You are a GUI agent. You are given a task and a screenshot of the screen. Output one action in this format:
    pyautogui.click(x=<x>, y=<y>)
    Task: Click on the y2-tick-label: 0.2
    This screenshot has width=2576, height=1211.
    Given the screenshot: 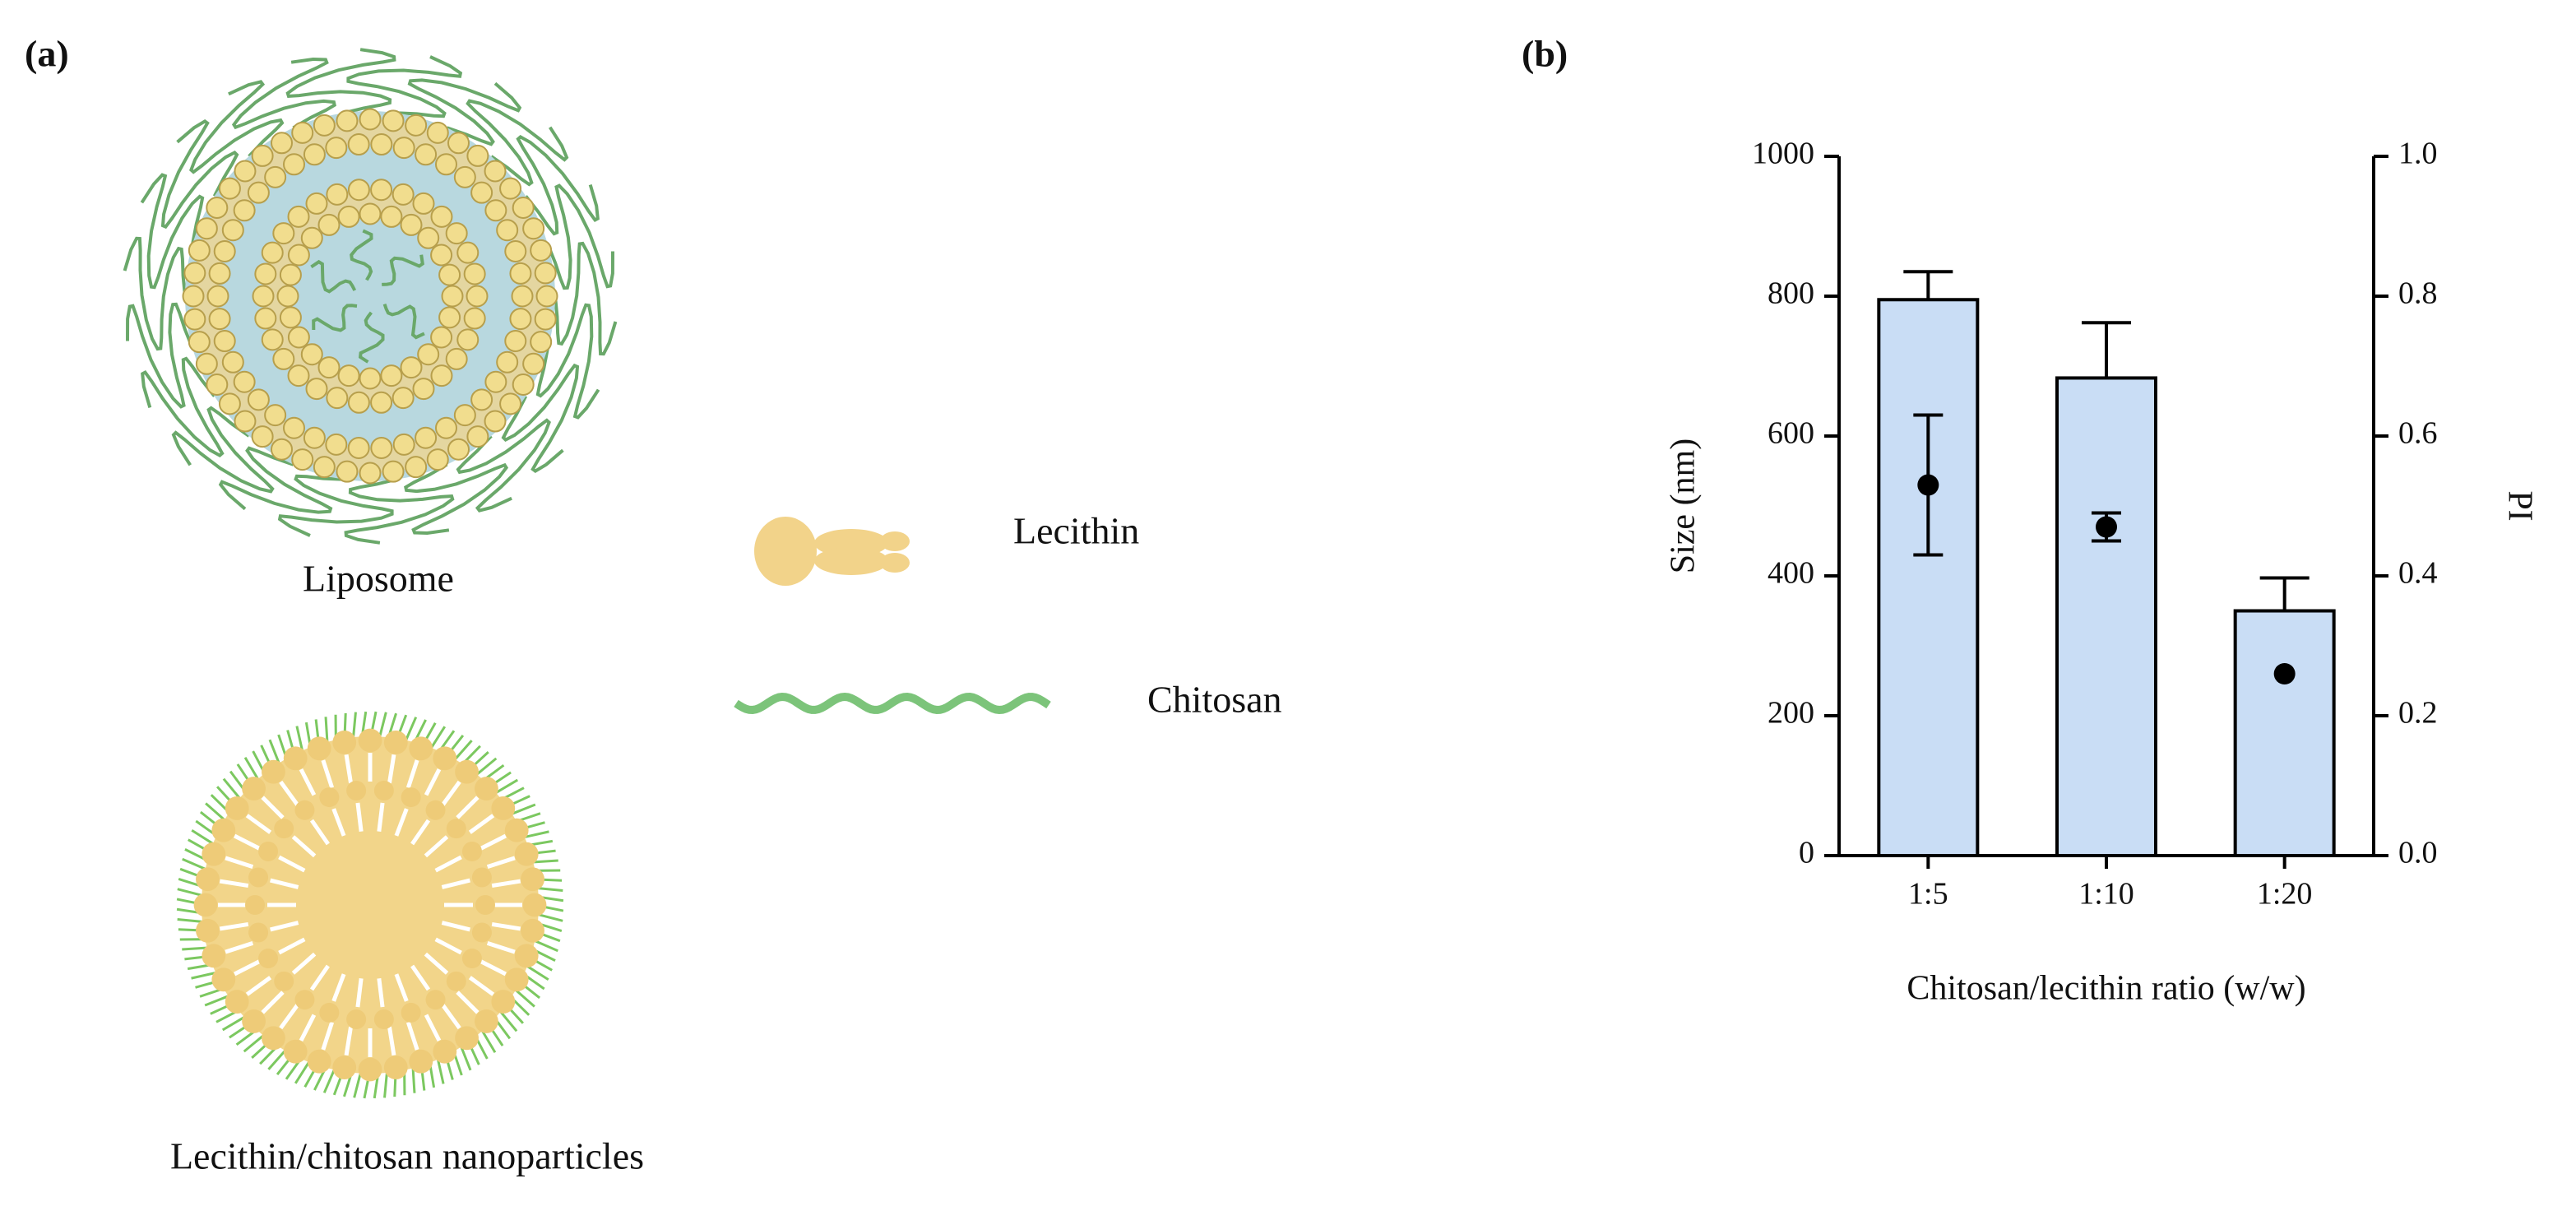 What is the action you would take?
    pyautogui.click(x=2418, y=713)
    